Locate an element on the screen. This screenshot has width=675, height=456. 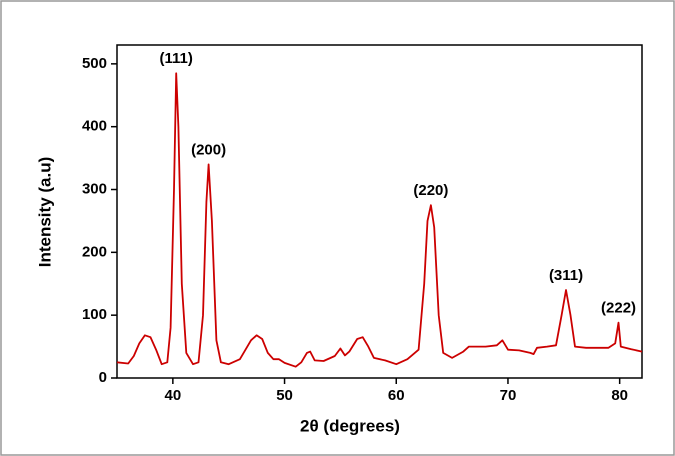
x-tick-label: 50 is located at coordinates (284, 395).